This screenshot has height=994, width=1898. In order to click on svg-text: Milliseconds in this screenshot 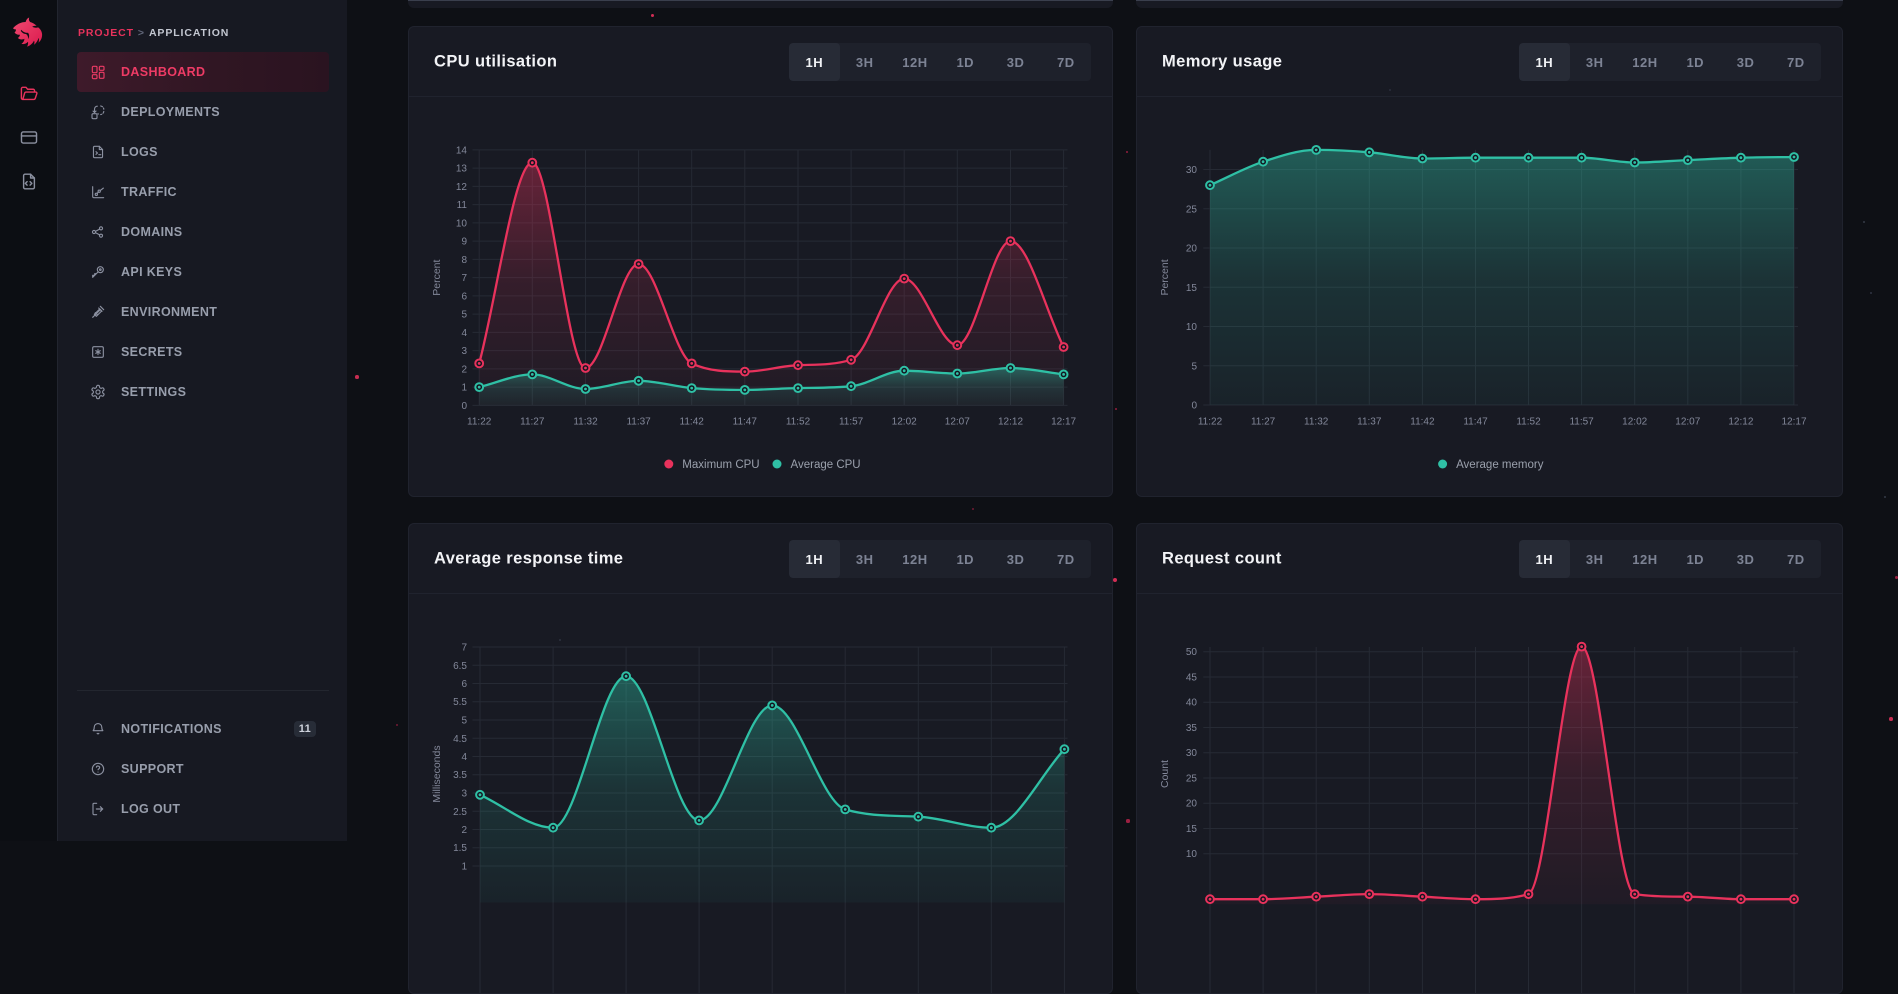, I will do `click(437, 773)`.